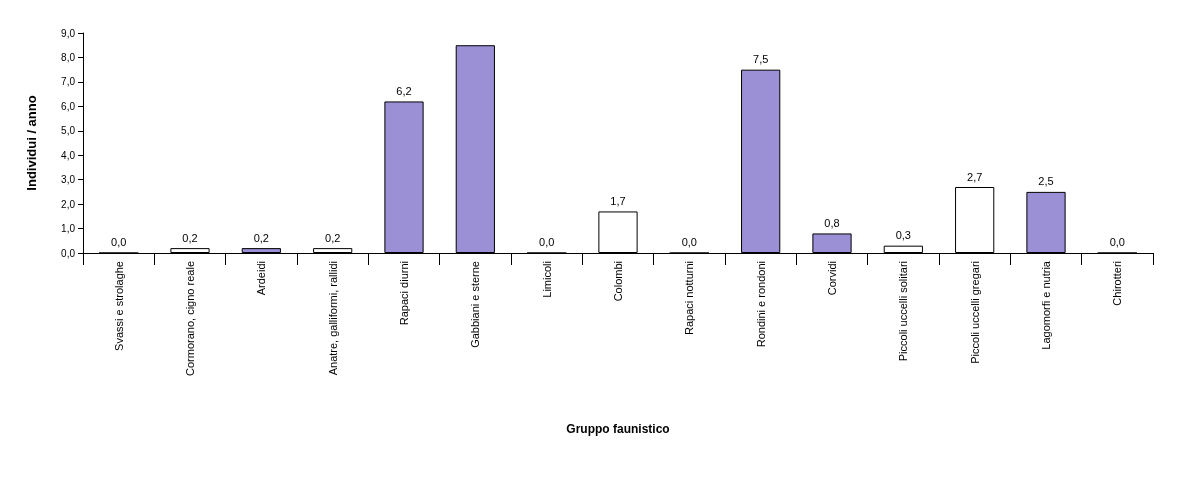 The image size is (1177, 499). What do you see at coordinates (974, 312) in the screenshot?
I see `x-tick-label: Piccoli uccelli gregari` at bounding box center [974, 312].